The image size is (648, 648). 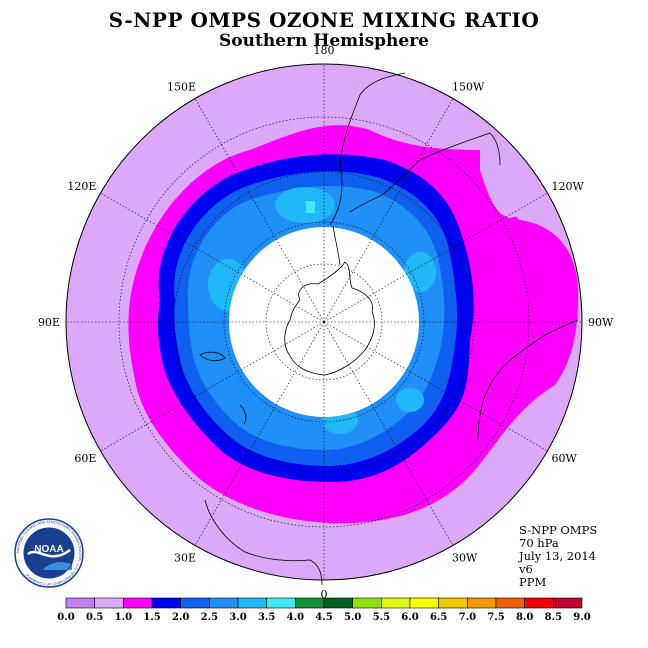 I want to click on colorbar-tick-label: 5.5, so click(x=381, y=617).